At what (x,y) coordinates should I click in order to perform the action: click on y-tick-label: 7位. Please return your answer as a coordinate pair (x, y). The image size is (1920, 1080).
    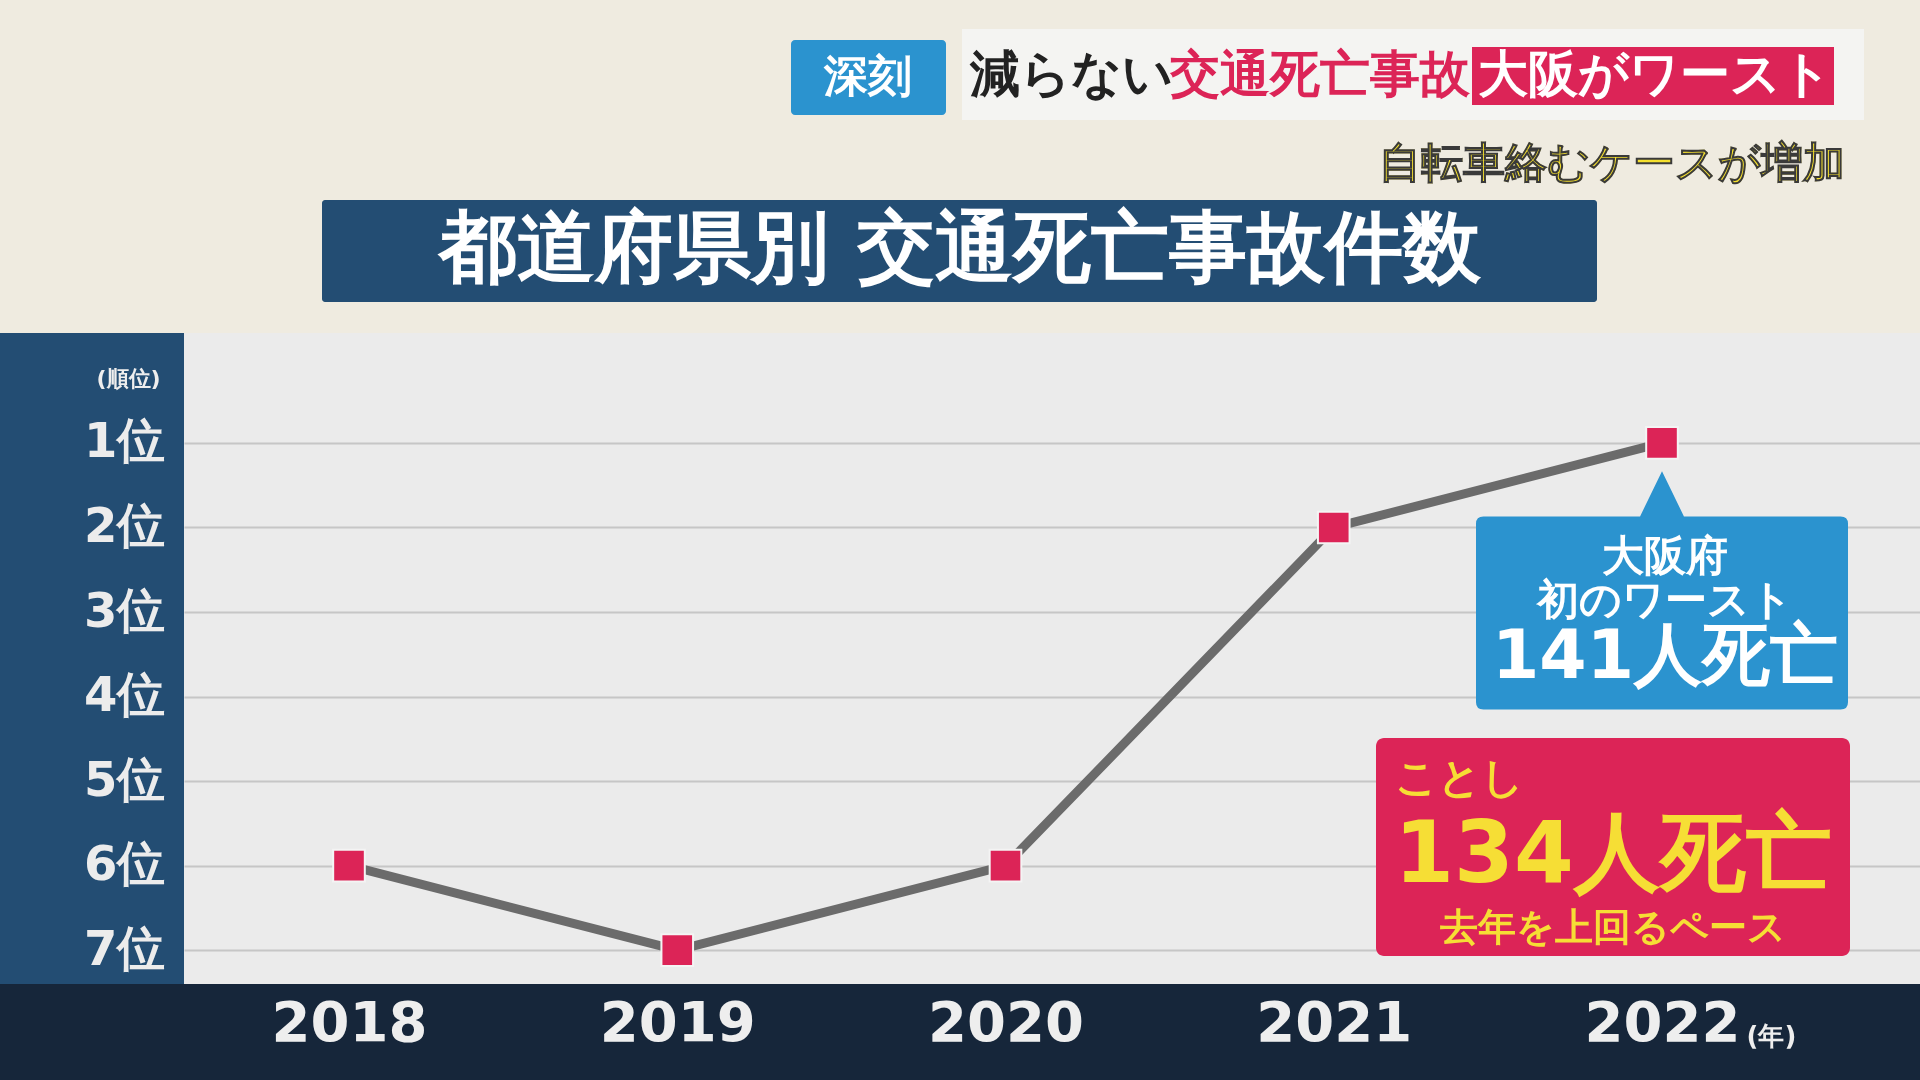
    Looking at the image, I should click on (125, 947).